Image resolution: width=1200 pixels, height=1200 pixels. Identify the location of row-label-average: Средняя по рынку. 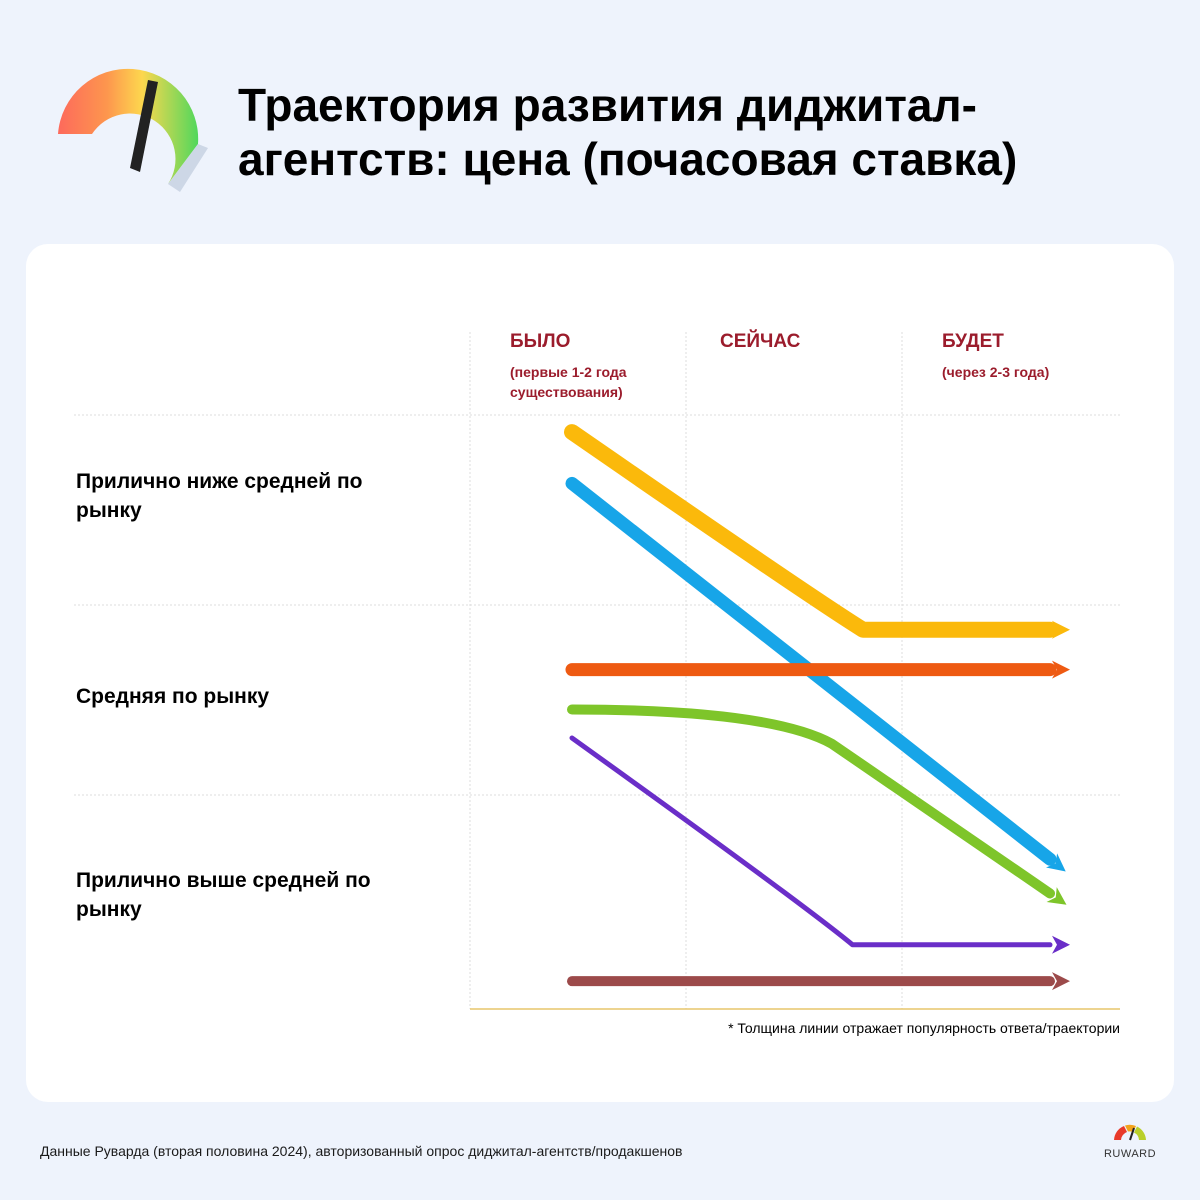
(173, 696).